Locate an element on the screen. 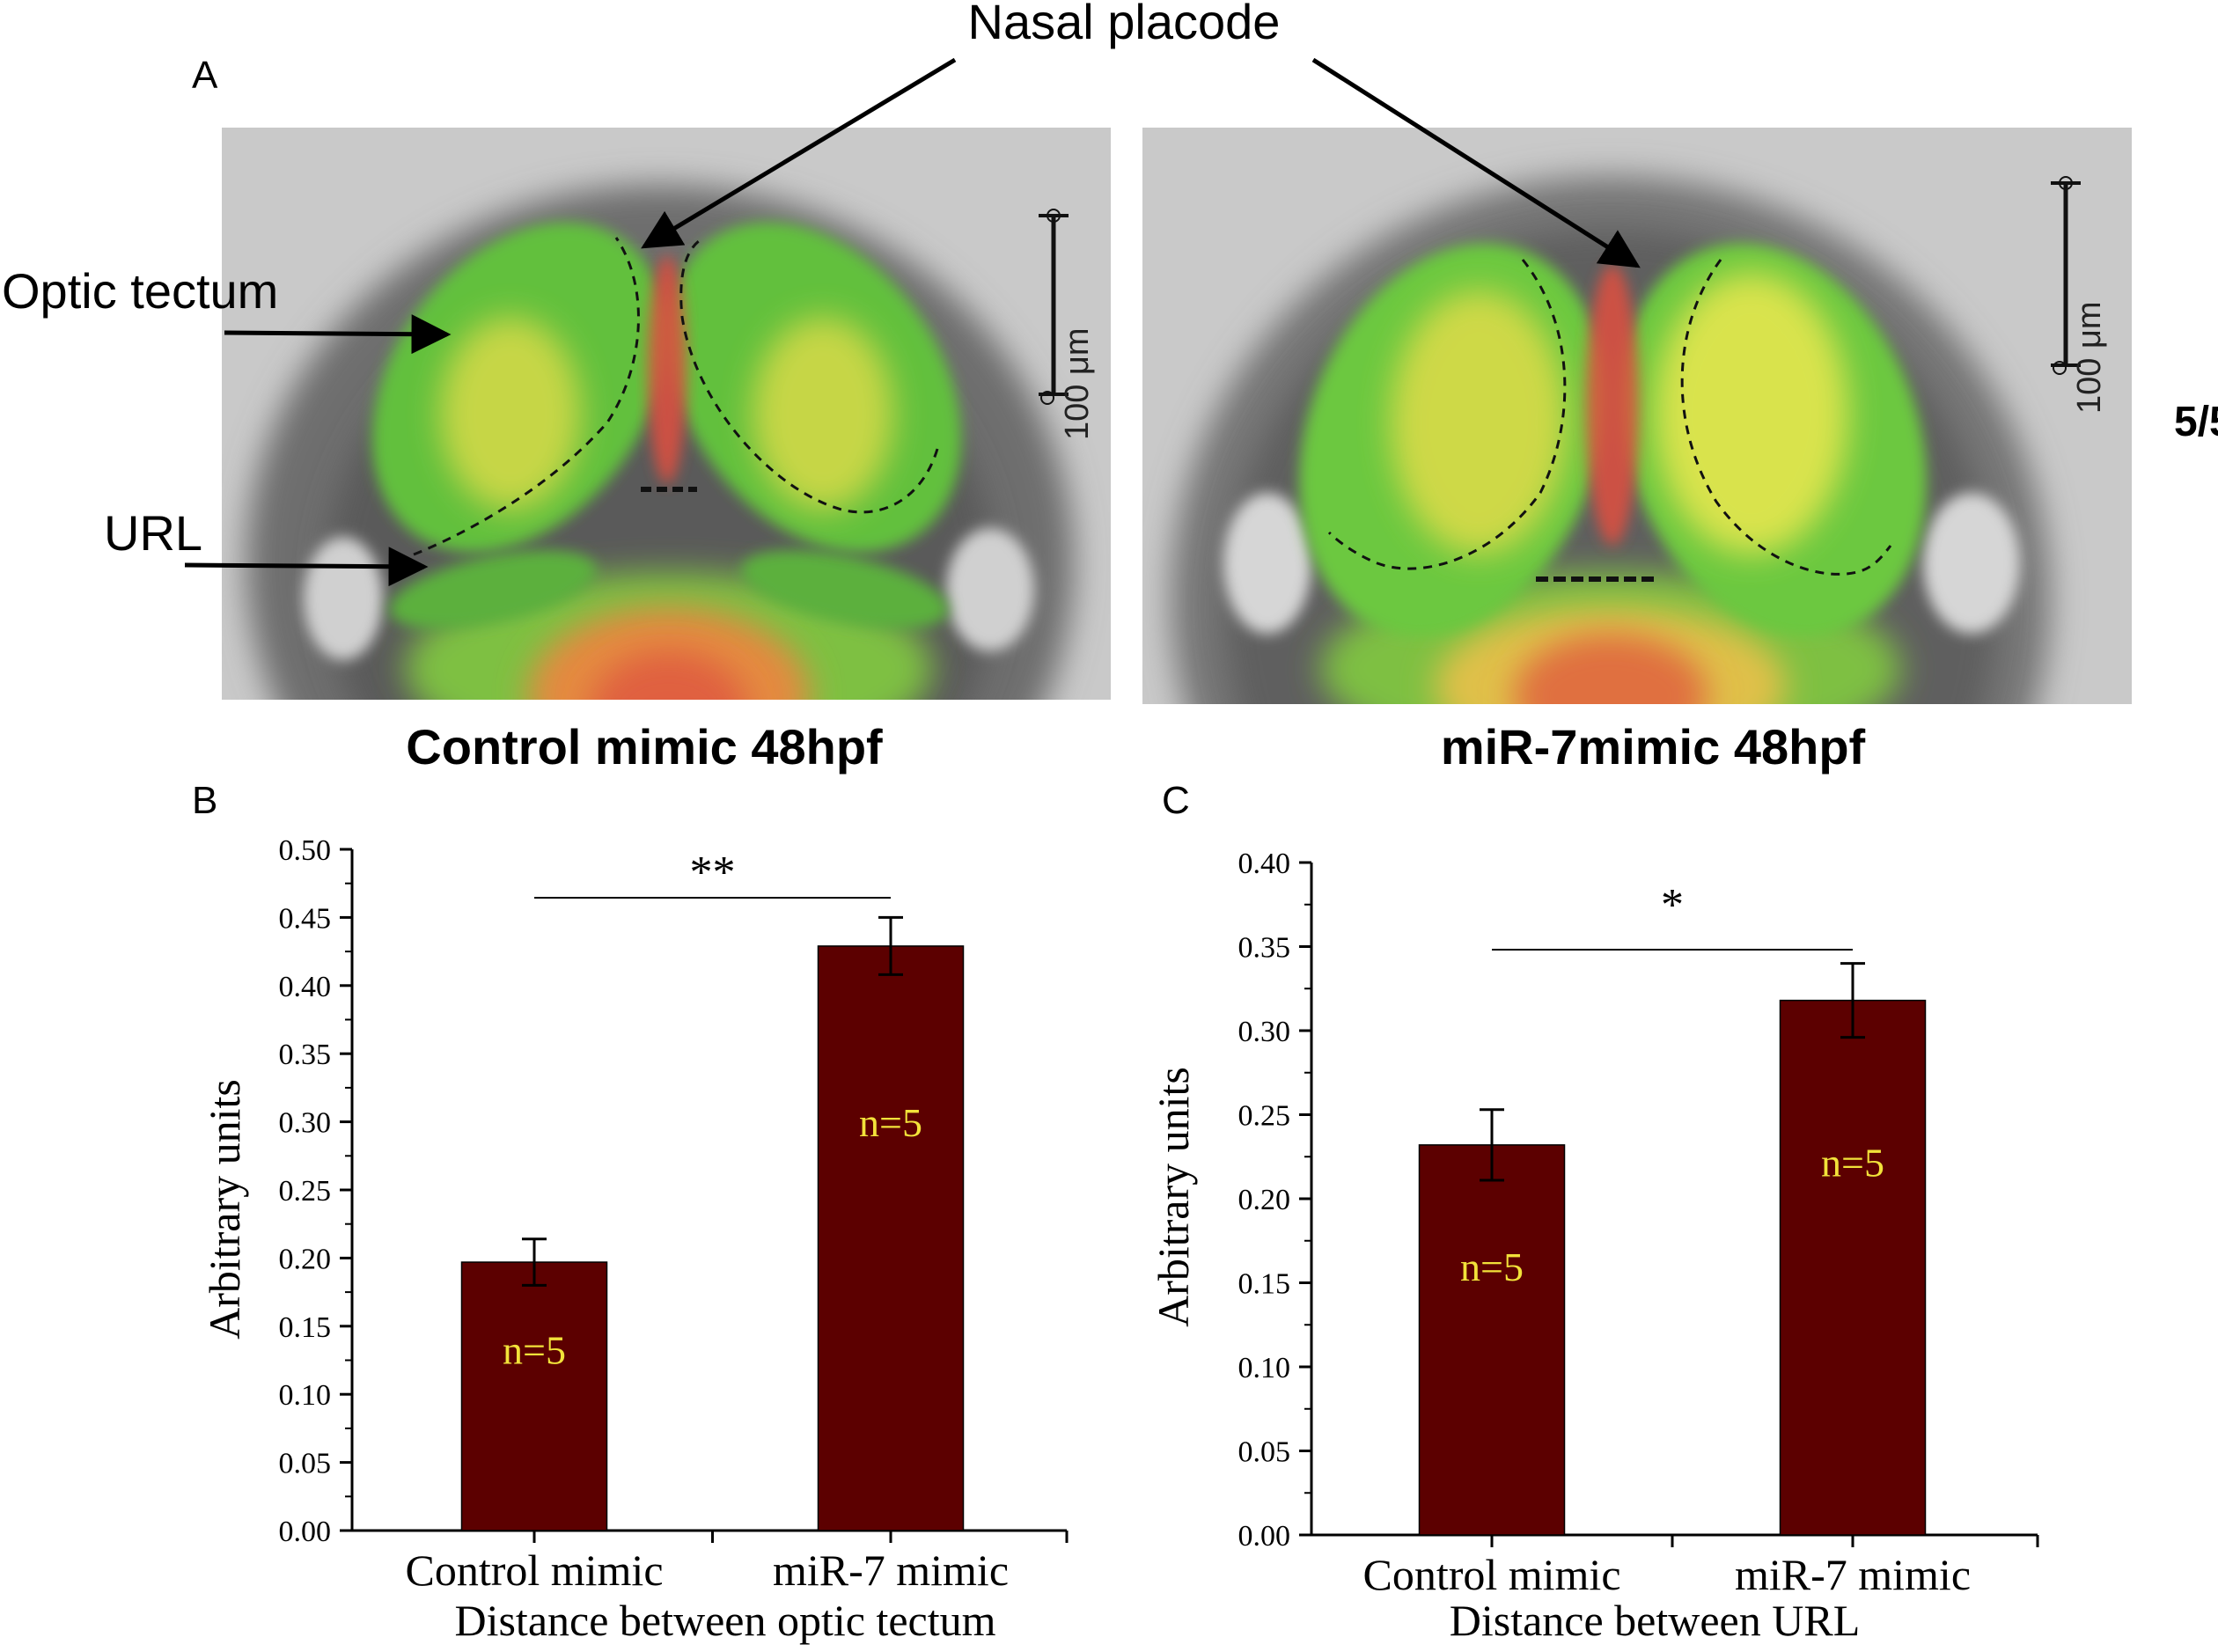 Image resolution: width=2218 pixels, height=1652 pixels. optic-tectum-arrow is located at coordinates (338, 334).